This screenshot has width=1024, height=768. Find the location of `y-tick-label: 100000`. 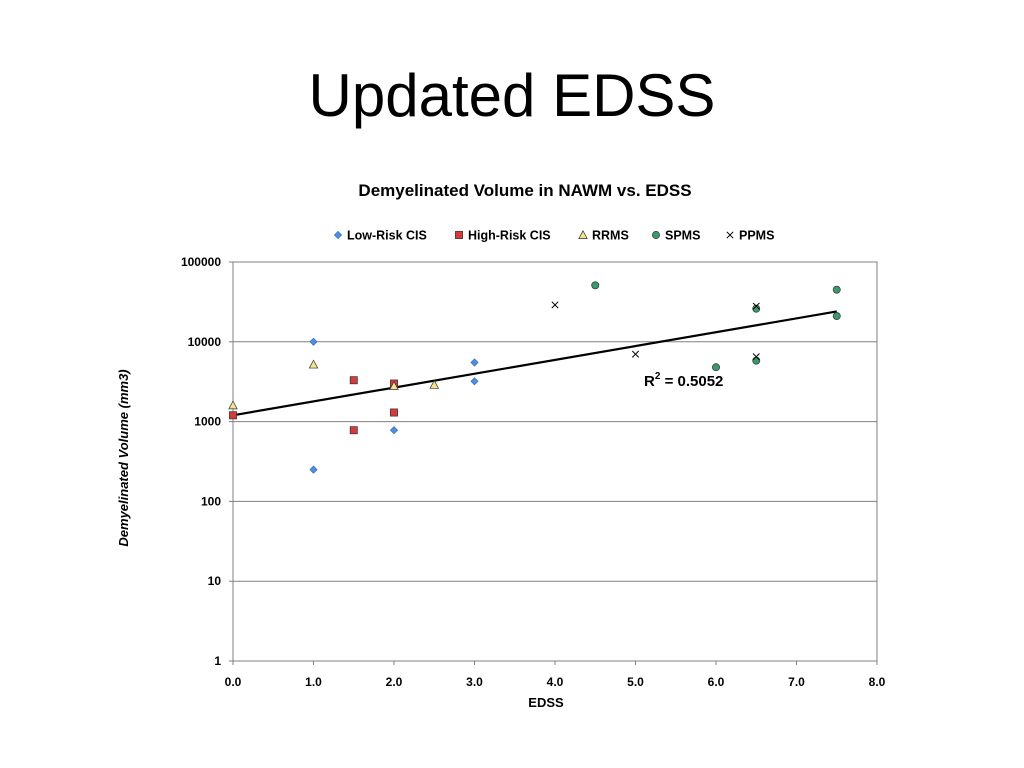

y-tick-label: 100000 is located at coordinates (201, 262).